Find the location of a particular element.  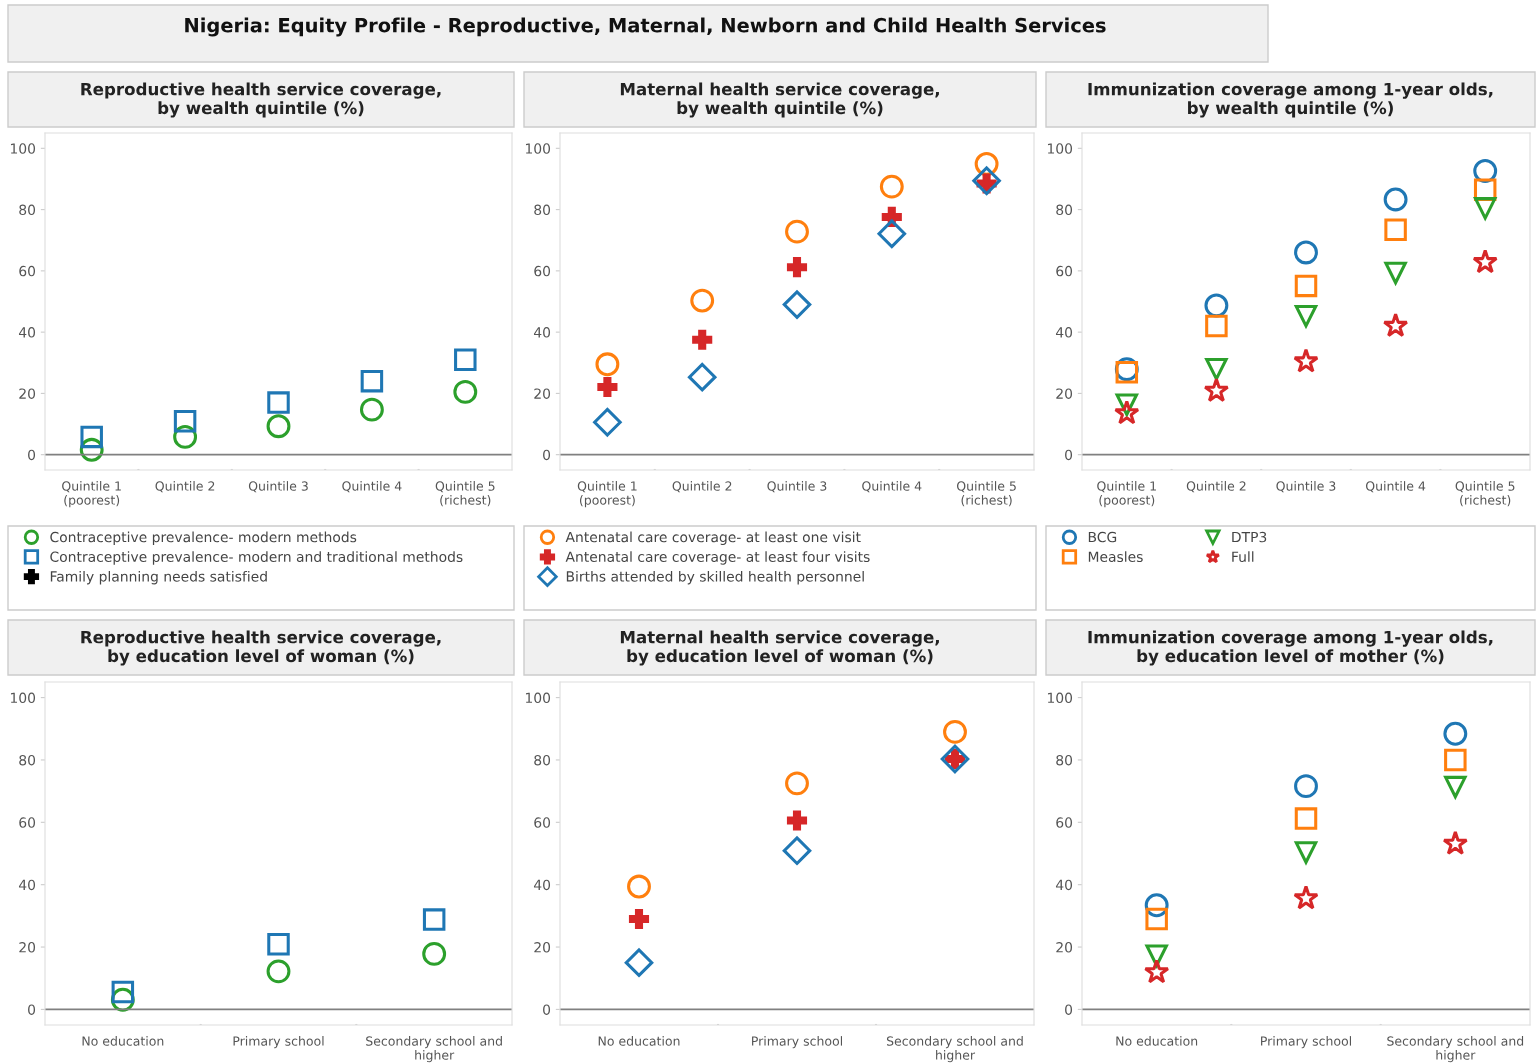

chart-title: Maternal health service coverage, by education level of woman (%) is located at coordinates (779, 648).